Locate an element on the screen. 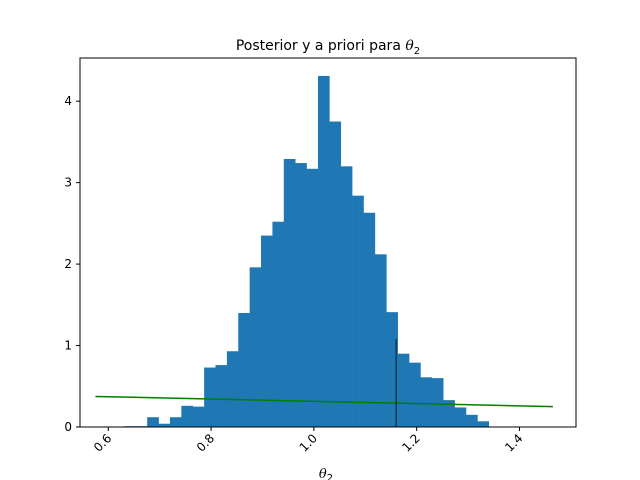 Image resolution: width=640 pixels, height=480 pixels. x-axis-label: θ2 is located at coordinates (326, 473).